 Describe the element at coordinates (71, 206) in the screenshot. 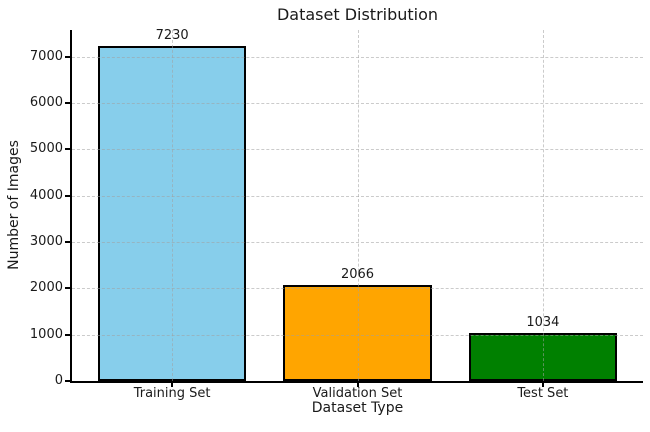

I see `y-axis-spine` at that location.